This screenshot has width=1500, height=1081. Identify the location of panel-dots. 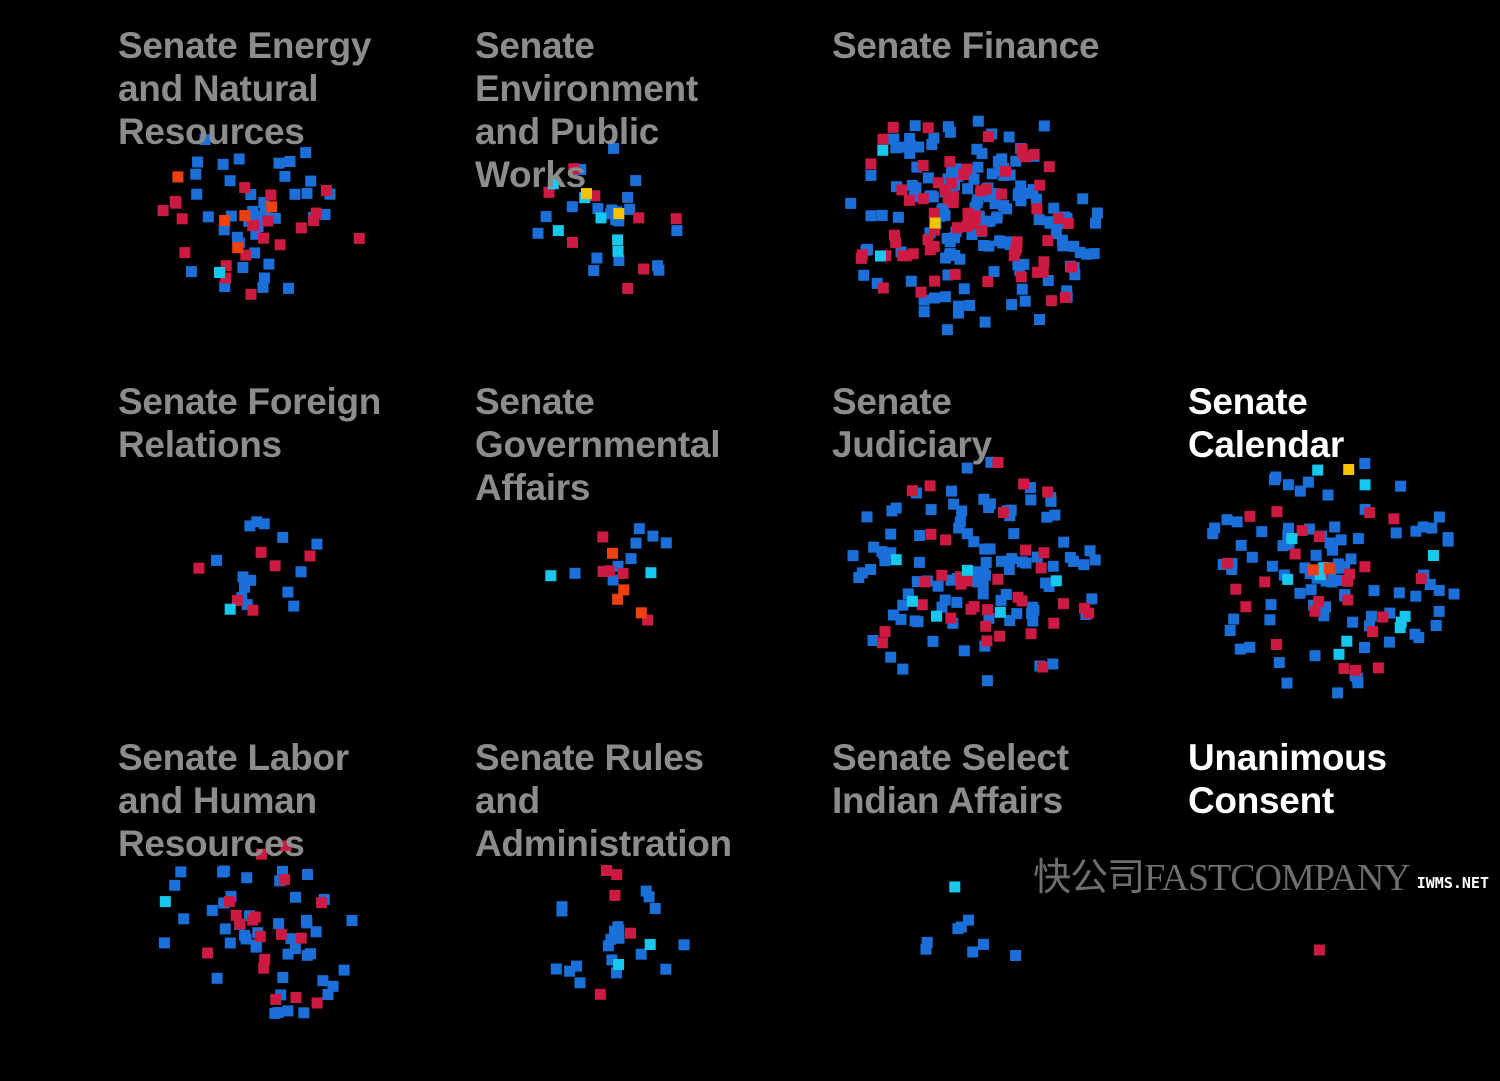
(1333, 578).